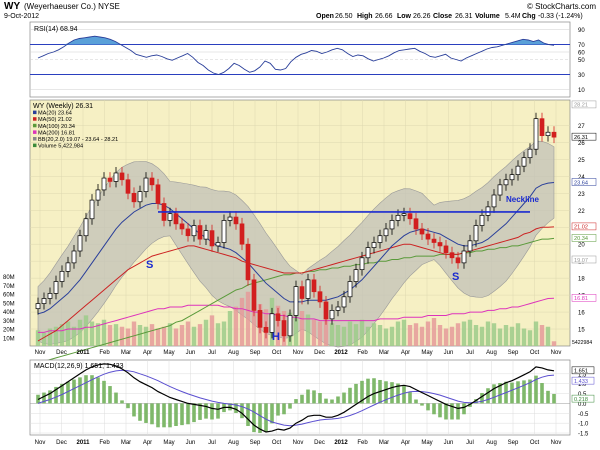  What do you see at coordinates (191, 353) in the screenshot?
I see `x-tick-label: Jun` at bounding box center [191, 353].